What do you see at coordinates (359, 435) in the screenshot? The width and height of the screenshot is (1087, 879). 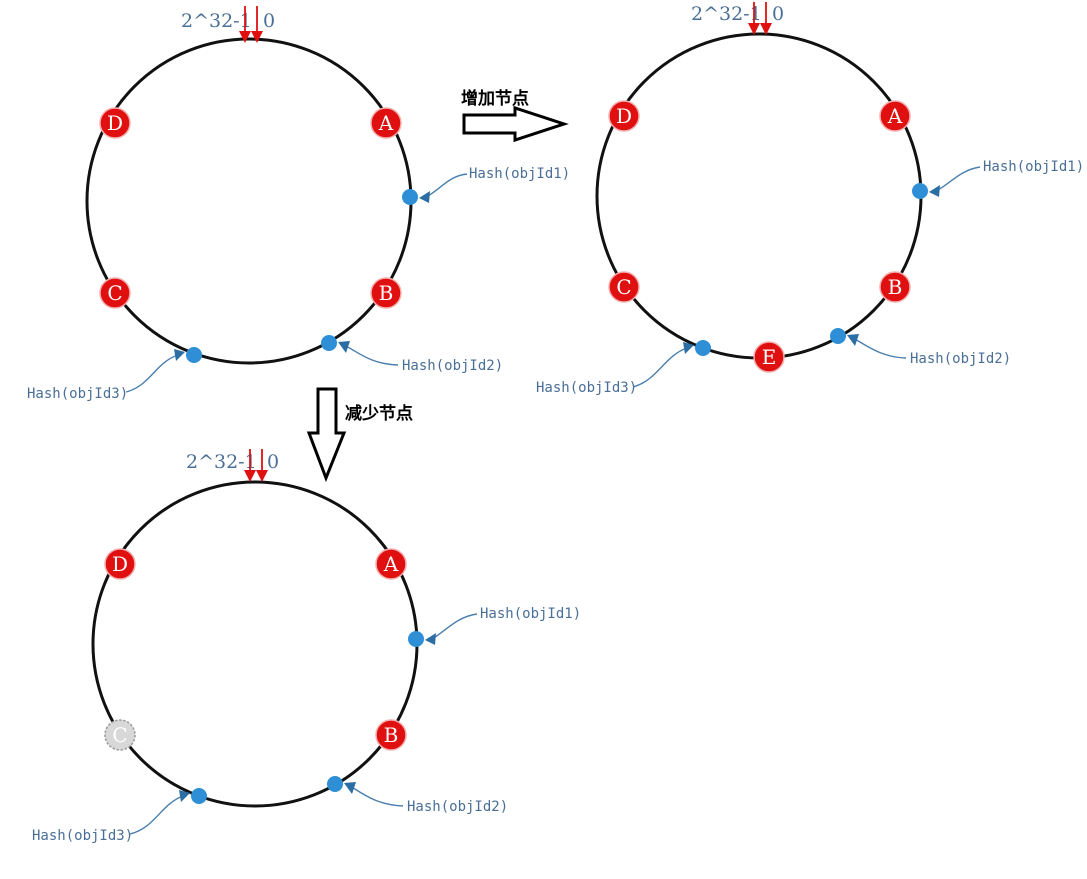 I see `remove-node-arrow: 减少节点` at bounding box center [359, 435].